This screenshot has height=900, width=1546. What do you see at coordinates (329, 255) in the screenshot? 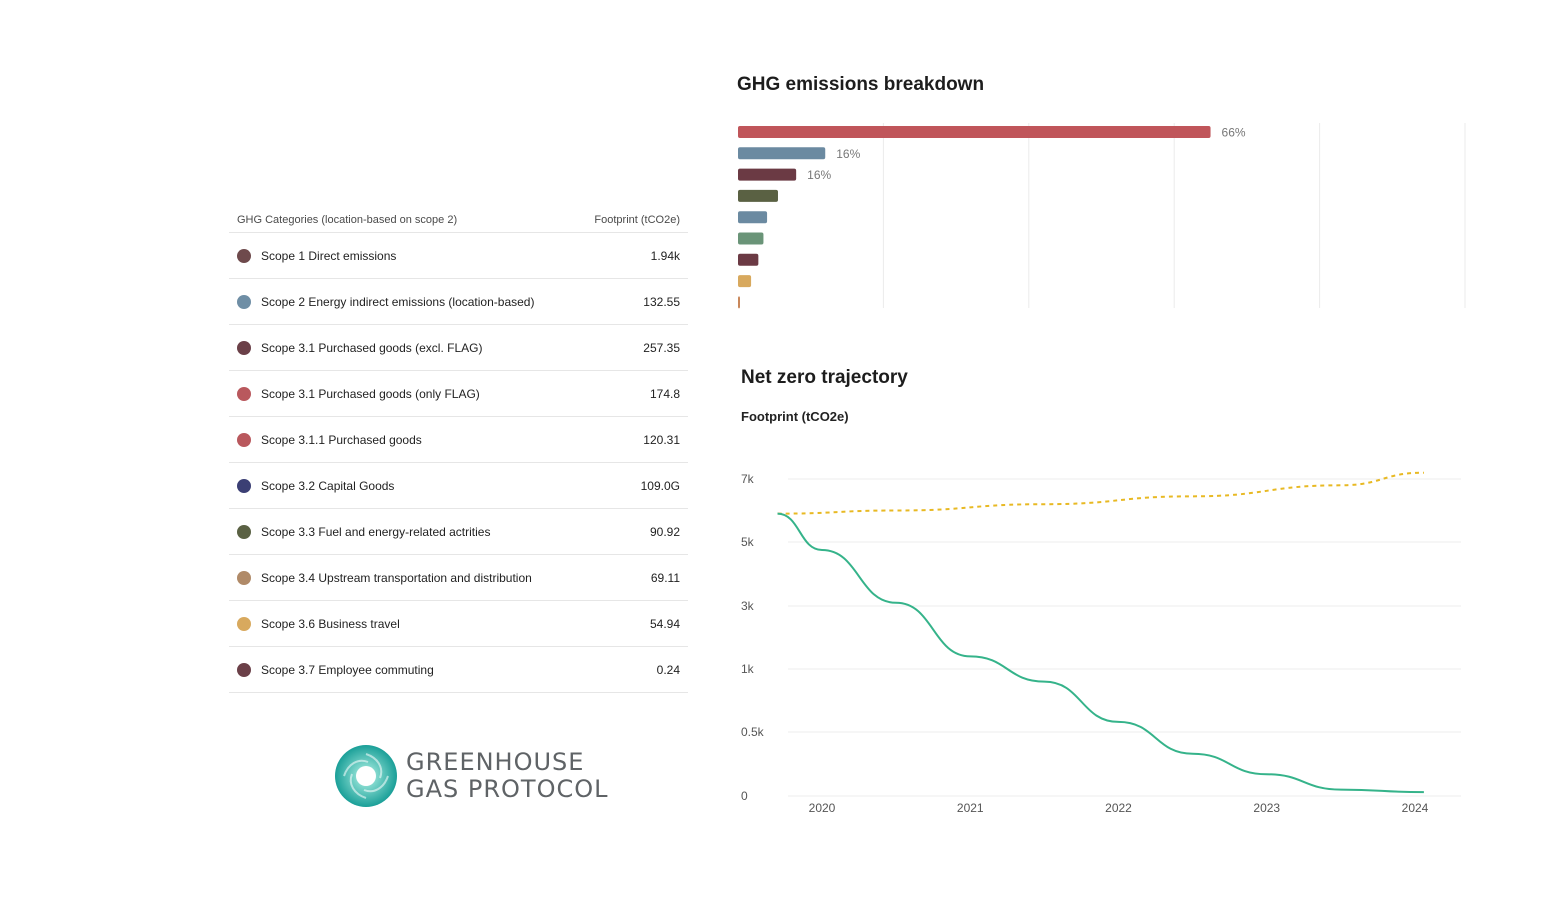
I see `category-label: Scope 1 Direct emissions` at bounding box center [329, 255].